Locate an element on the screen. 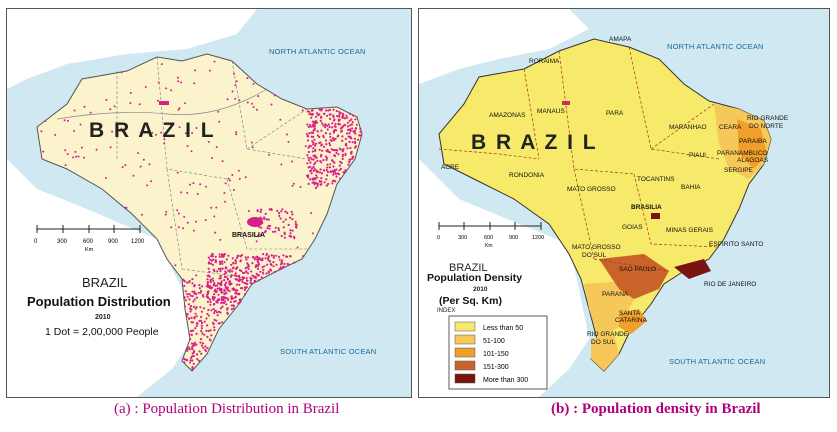 The height and width of the screenshot is (432, 837). manaus-marker is located at coordinates (566, 103).